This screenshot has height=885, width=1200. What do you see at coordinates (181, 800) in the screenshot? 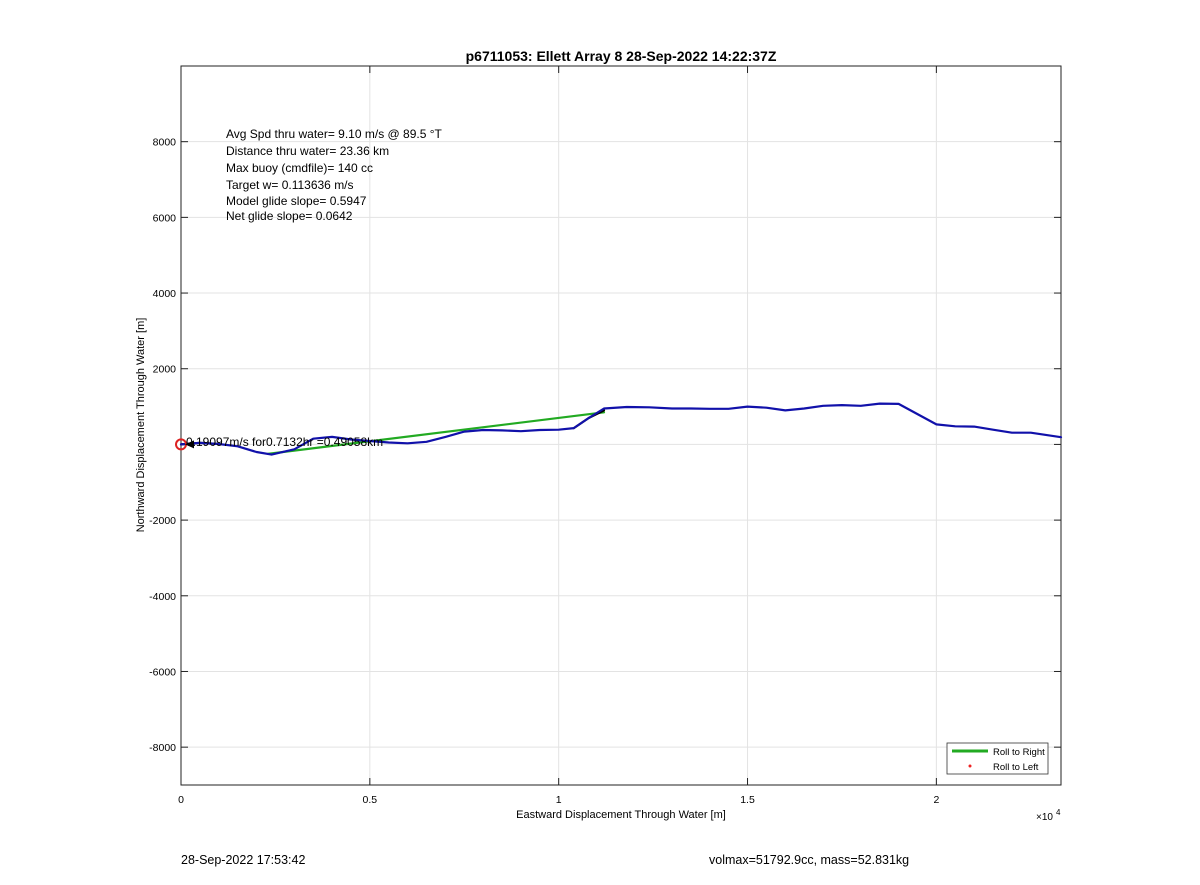
I see `x-tick-label: 0` at bounding box center [181, 800].